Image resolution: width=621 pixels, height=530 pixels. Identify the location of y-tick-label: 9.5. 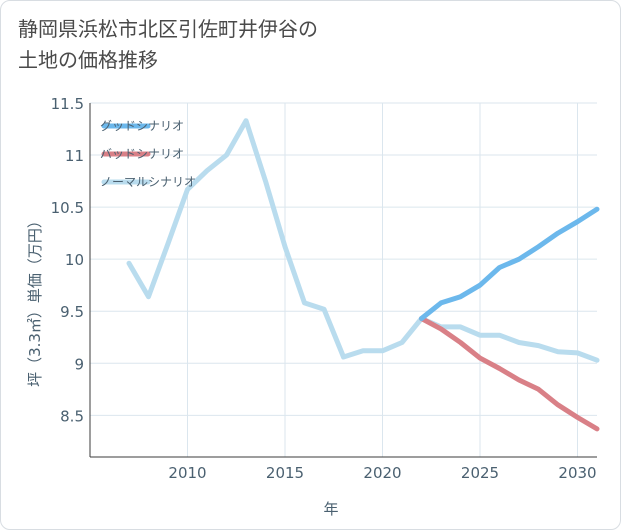
(72, 312).